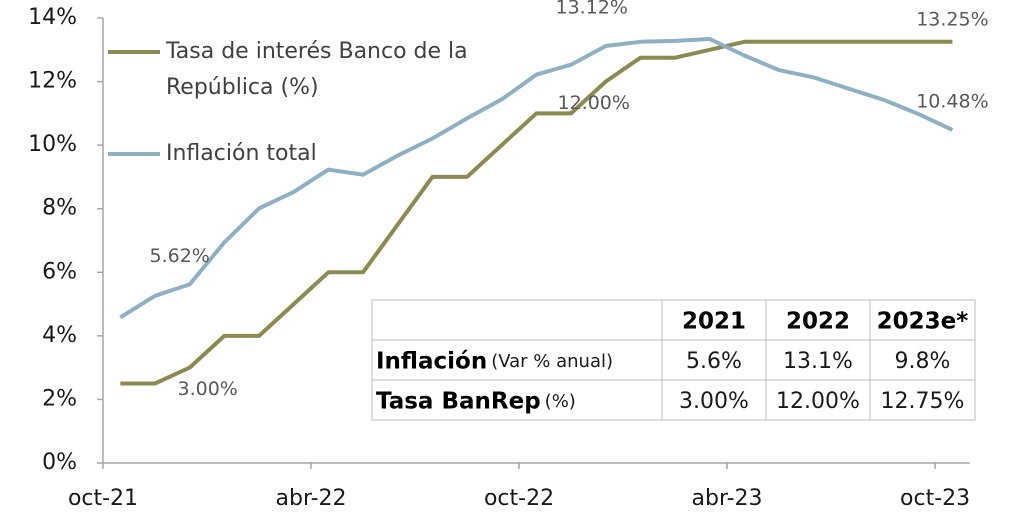 This screenshot has height=514, width=1010. I want to click on y-tick-label: 2%, so click(59, 398).